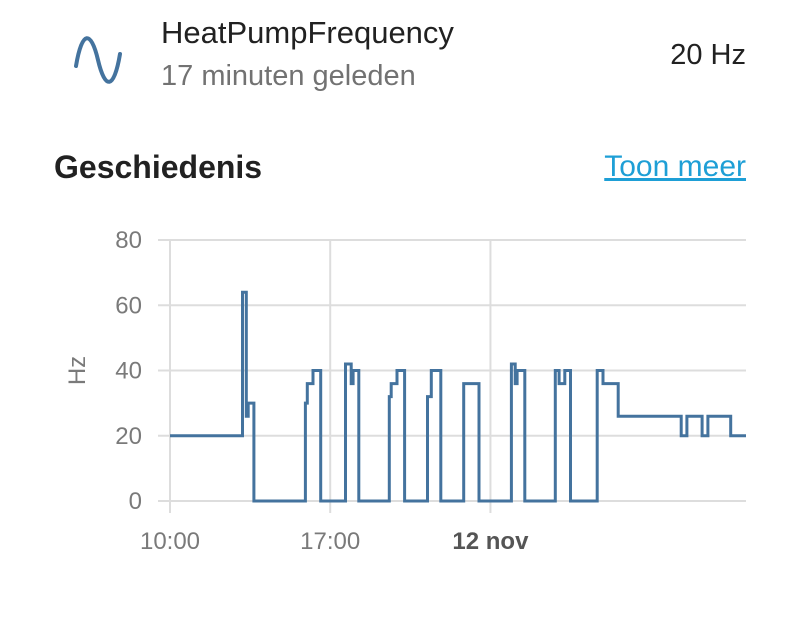 This screenshot has width=800, height=631. I want to click on show-more-link: Toon meer, so click(675, 166).